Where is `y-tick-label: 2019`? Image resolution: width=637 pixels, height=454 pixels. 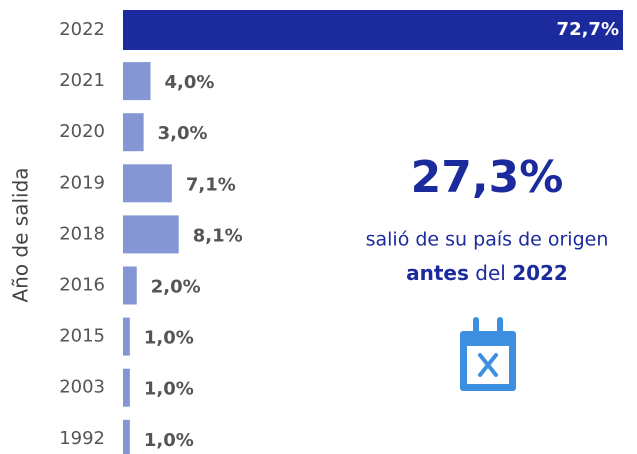
y-tick-label: 2019 is located at coordinates (82, 182).